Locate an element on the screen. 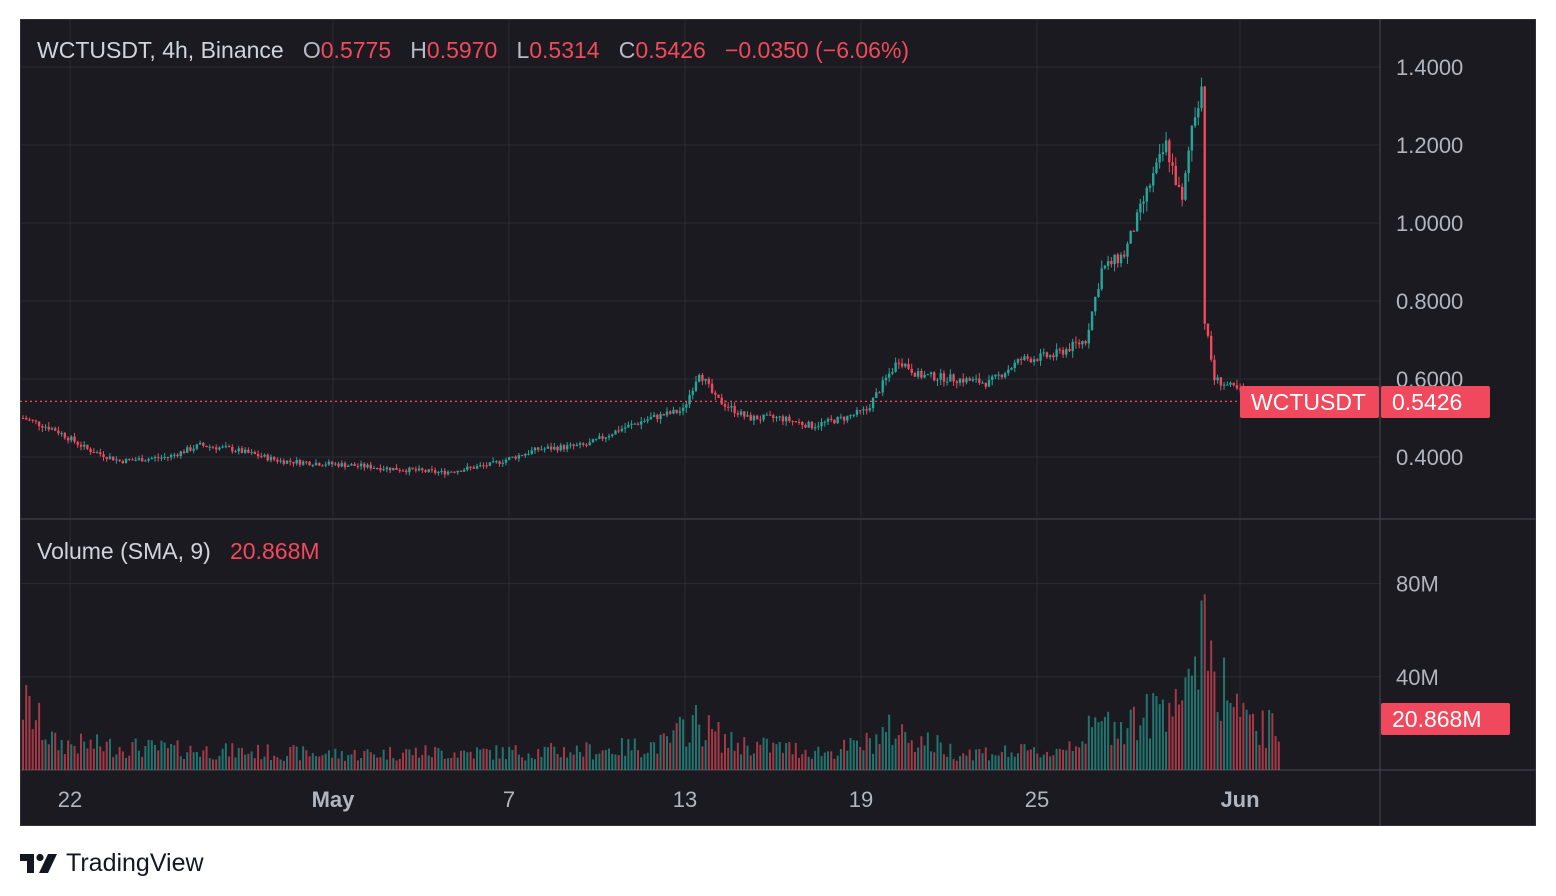 Image resolution: width=1556 pixels, height=896 pixels. tradingview-brand: TradingView is located at coordinates (112, 863).